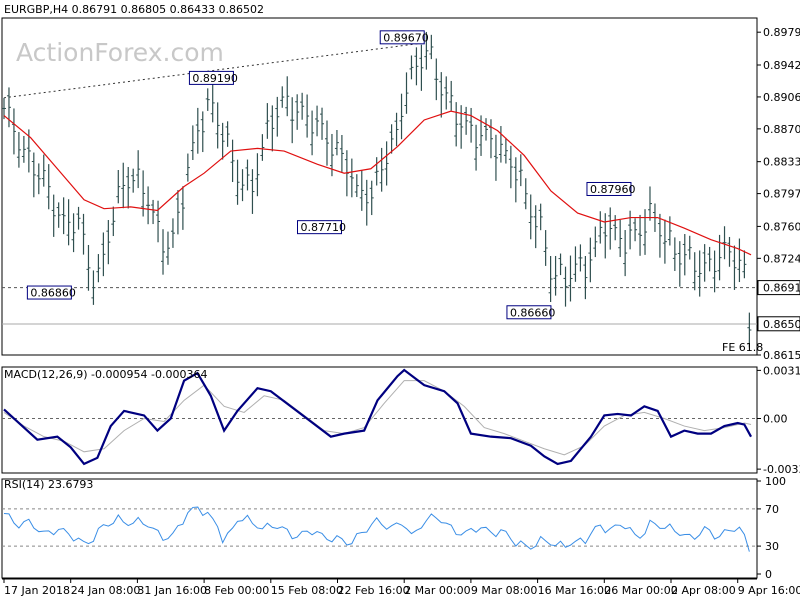 The height and width of the screenshot is (600, 800). What do you see at coordinates (778, 324) in the screenshot?
I see `price-tick-highlight` at bounding box center [778, 324].